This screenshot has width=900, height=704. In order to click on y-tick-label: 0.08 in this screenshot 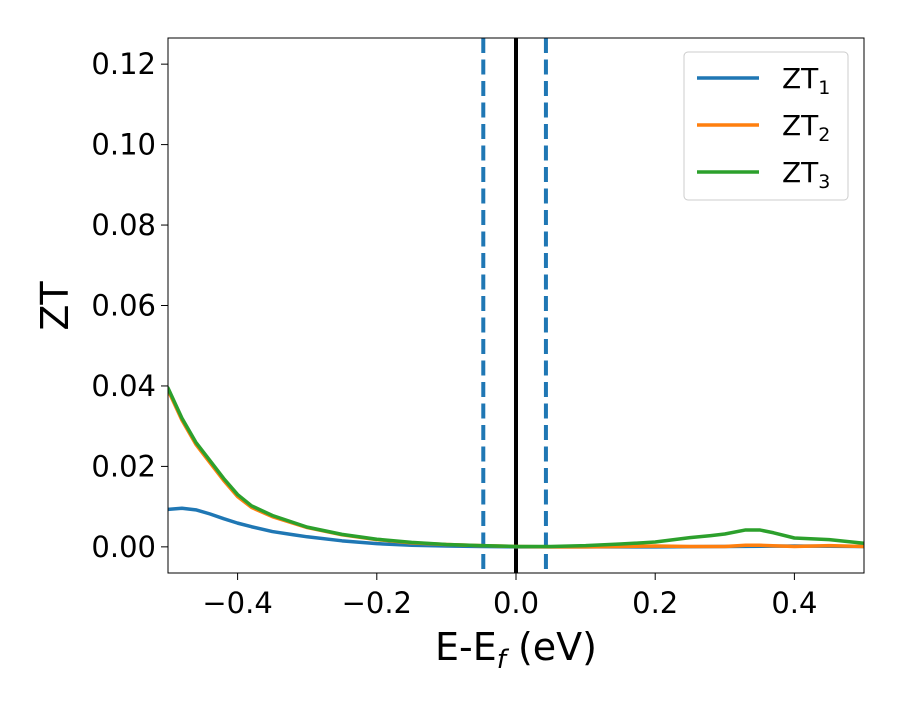, I will do `click(123, 225)`.